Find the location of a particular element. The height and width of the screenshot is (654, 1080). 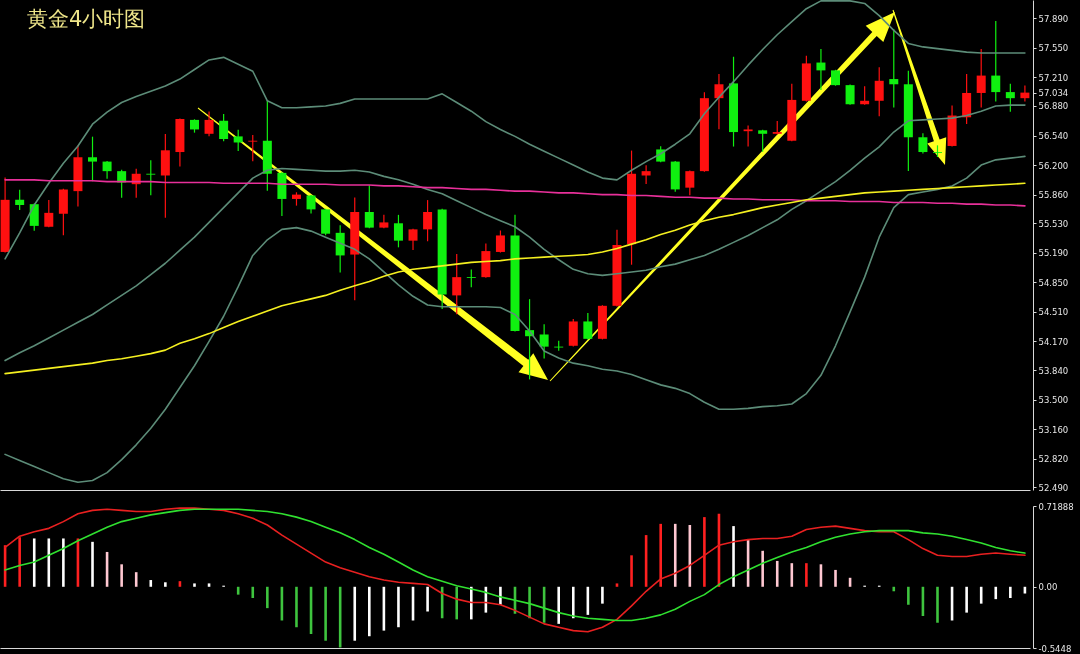

y-tick-label: 54.850 is located at coordinates (1053, 282).